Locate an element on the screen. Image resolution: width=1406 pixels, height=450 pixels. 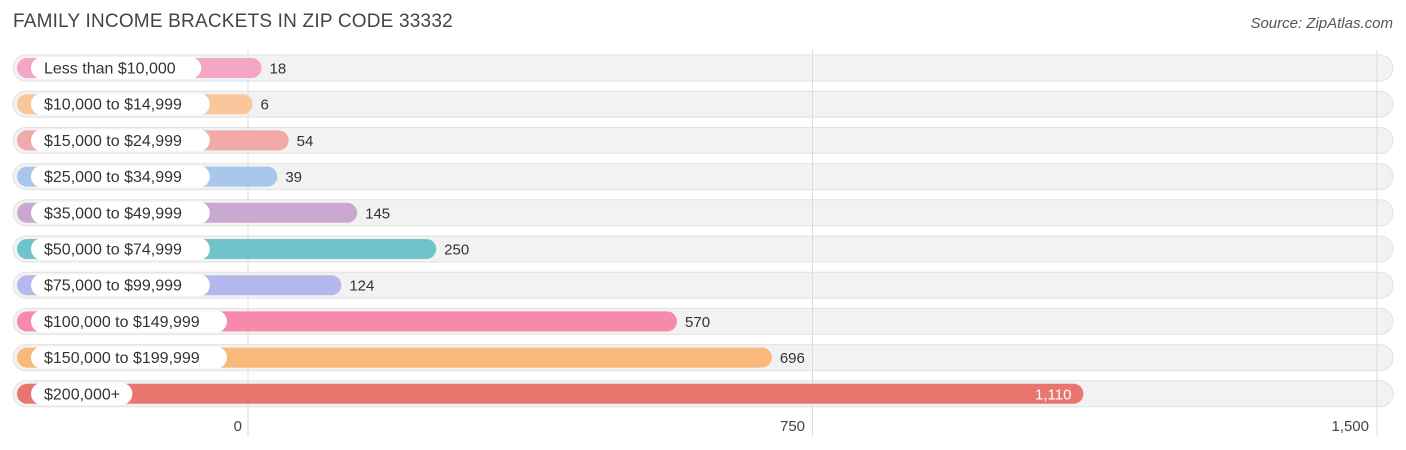
value-label: 18 is located at coordinates (278, 69).